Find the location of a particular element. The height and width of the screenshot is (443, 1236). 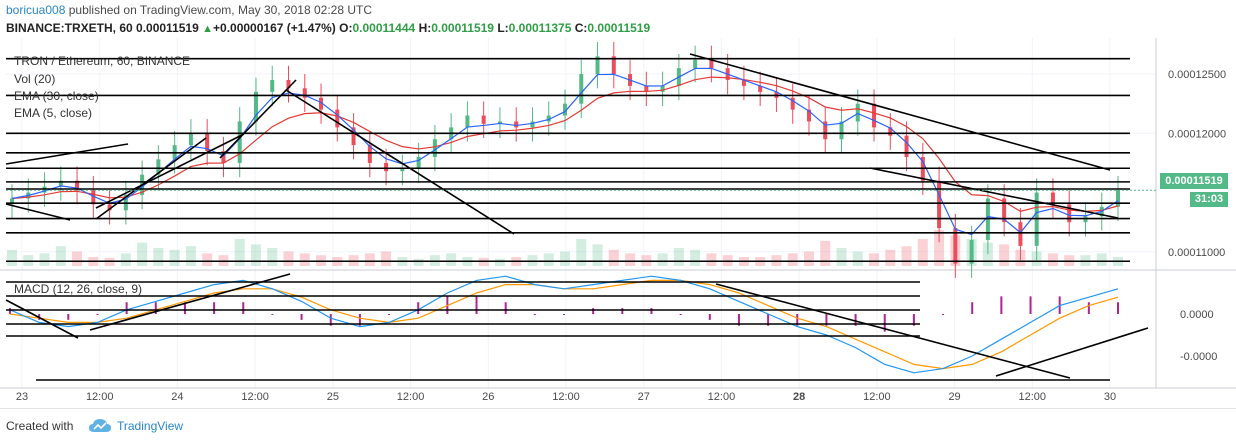

ema30-legend: EMA (30, close) is located at coordinates (56, 96).